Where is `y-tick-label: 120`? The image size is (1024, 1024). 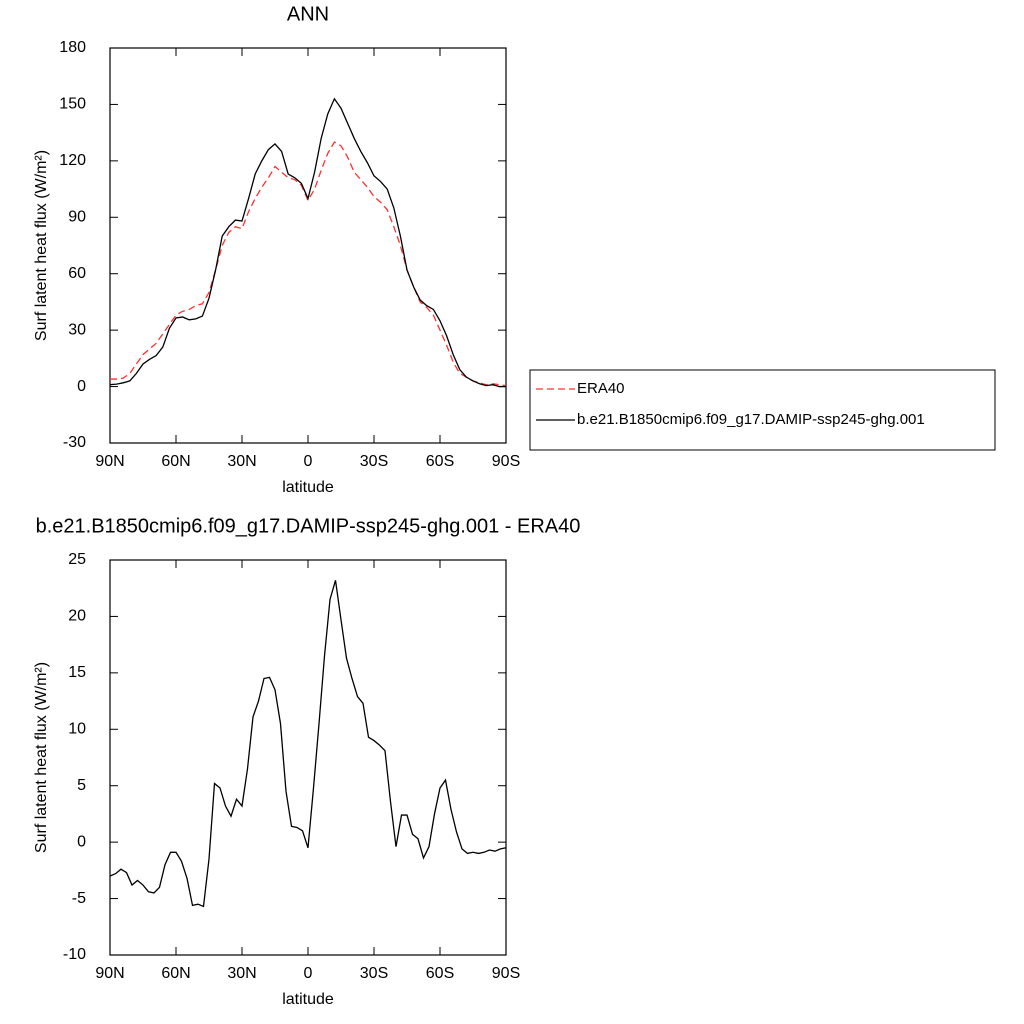 y-tick-label: 120 is located at coordinates (72, 160).